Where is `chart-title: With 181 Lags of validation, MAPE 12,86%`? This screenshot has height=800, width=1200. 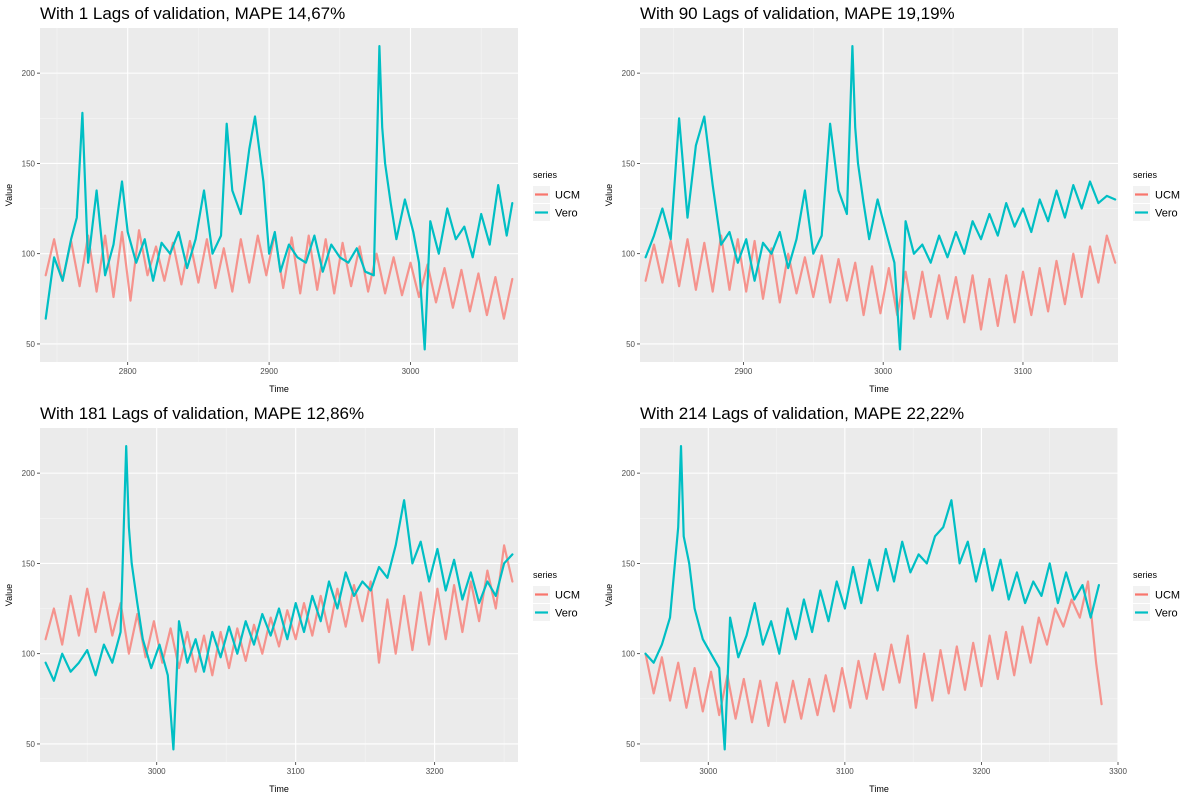
chart-title: With 181 Lags of validation, MAPE 12,86% is located at coordinates (202, 413).